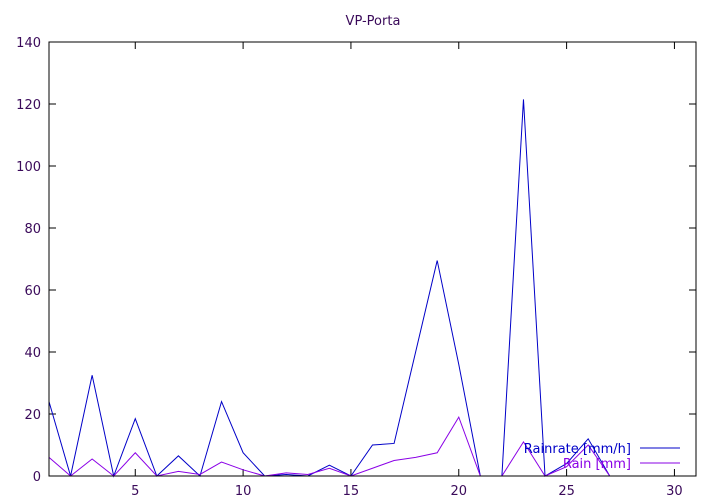 Image resolution: width=720 pixels, height=504 pixels. I want to click on x-tick-label: 10, so click(243, 491).